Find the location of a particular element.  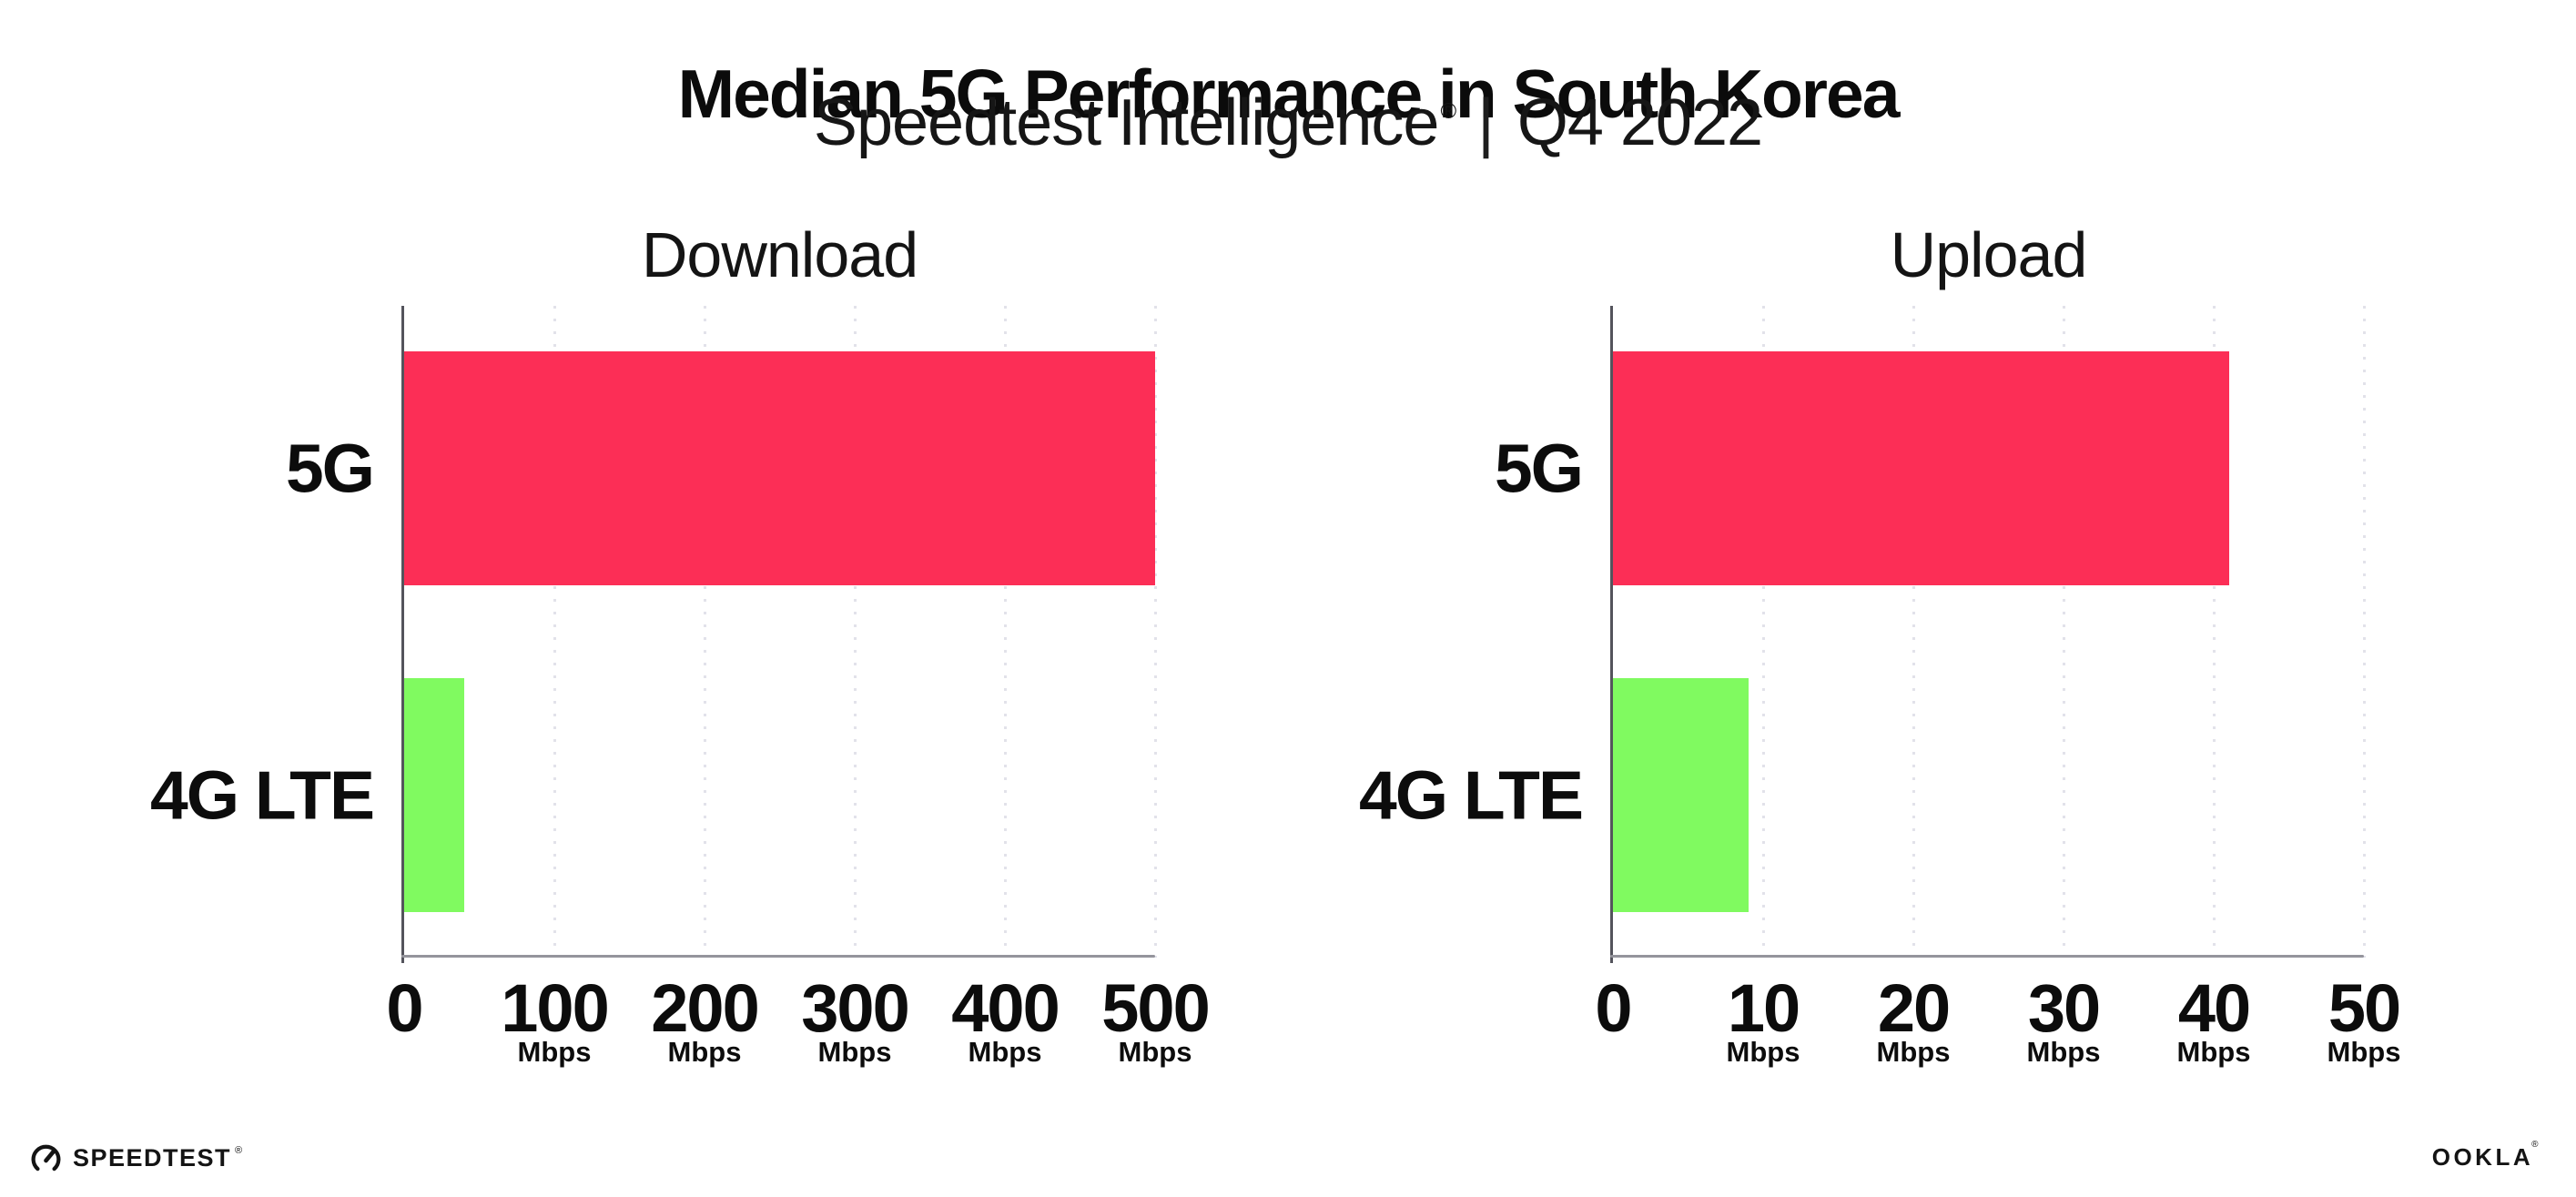

subtitle-period: Q4 2022 is located at coordinates (1639, 122).